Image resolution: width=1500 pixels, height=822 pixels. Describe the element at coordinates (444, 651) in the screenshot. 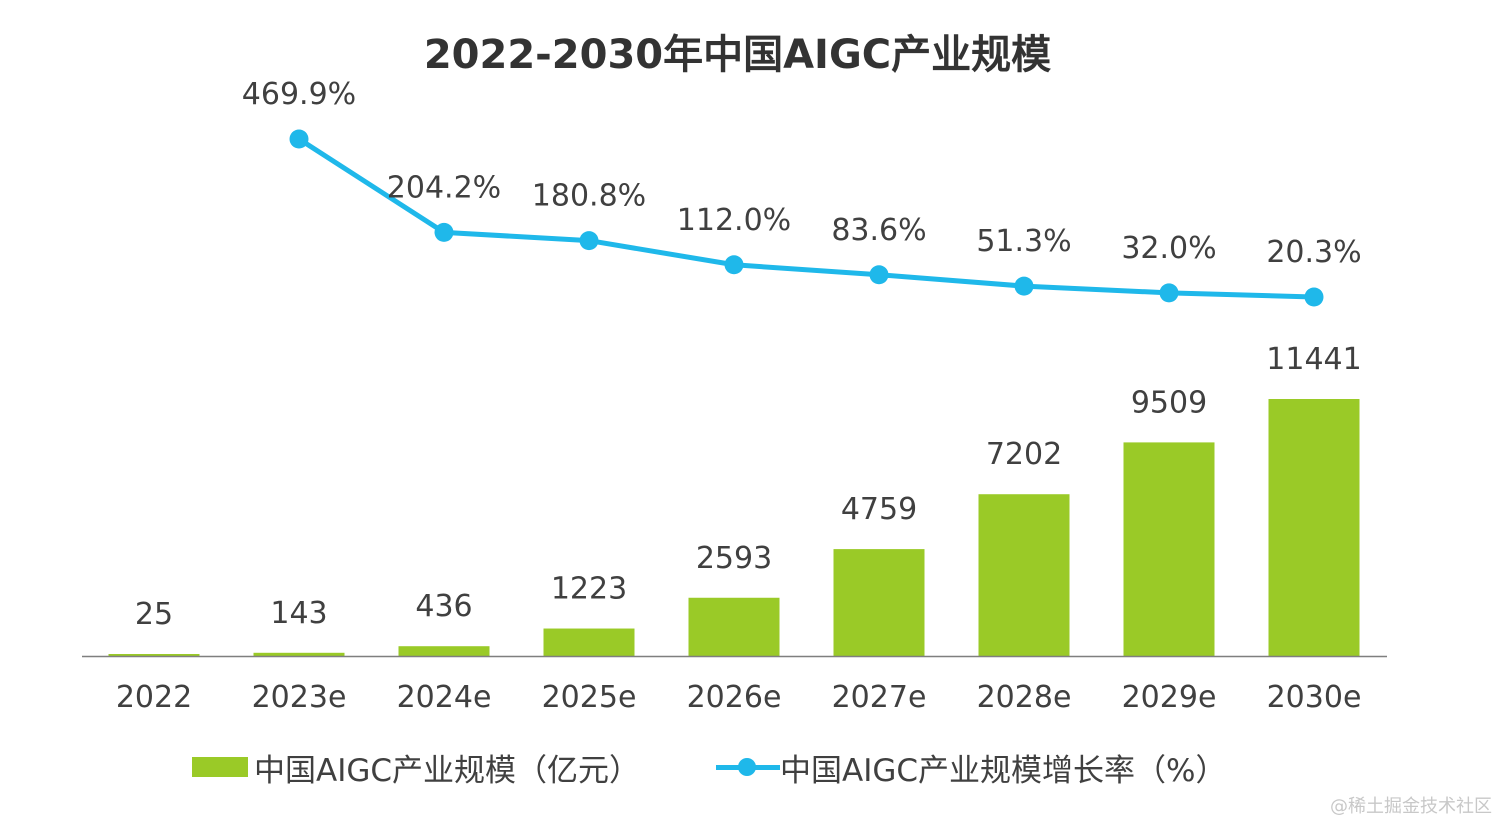

I see `bar-2024e` at that location.